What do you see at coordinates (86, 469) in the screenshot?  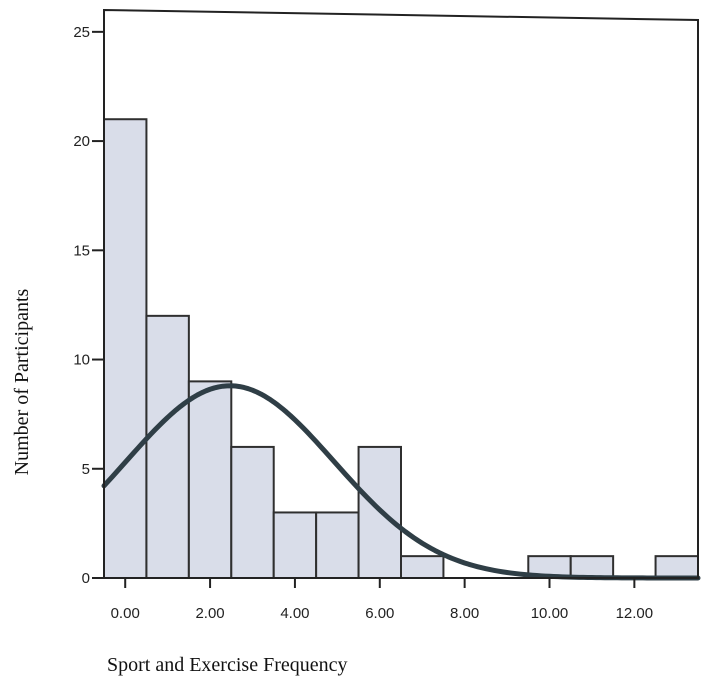 I see `y-tick-label-5: 5` at bounding box center [86, 469].